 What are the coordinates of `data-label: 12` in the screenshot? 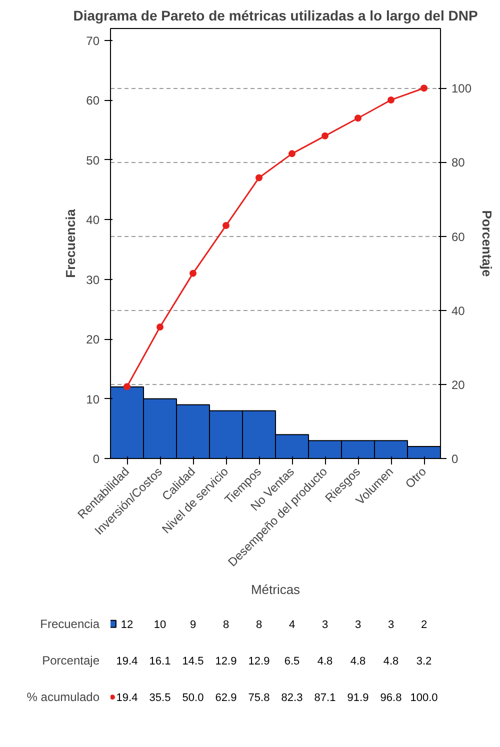 It's located at (127, 624).